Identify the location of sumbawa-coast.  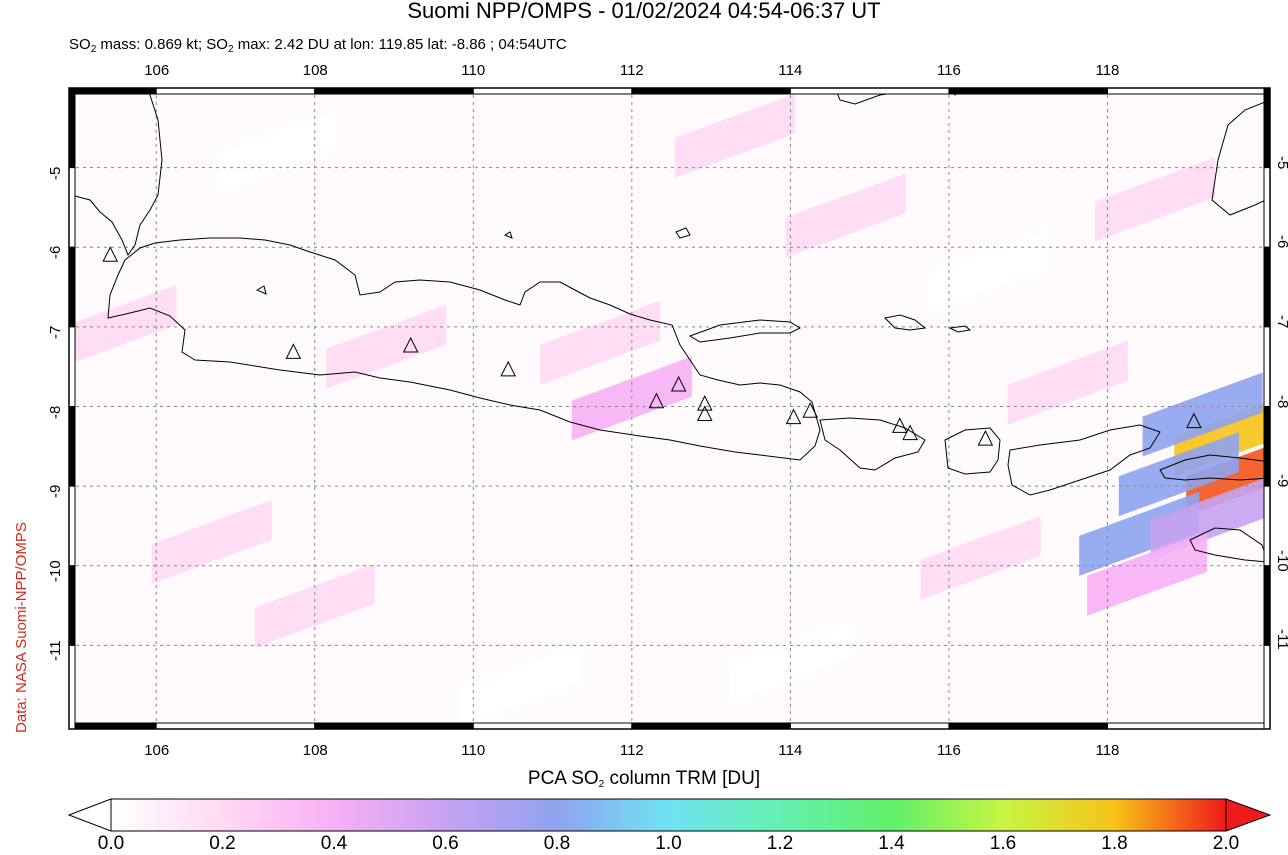
(1084, 460).